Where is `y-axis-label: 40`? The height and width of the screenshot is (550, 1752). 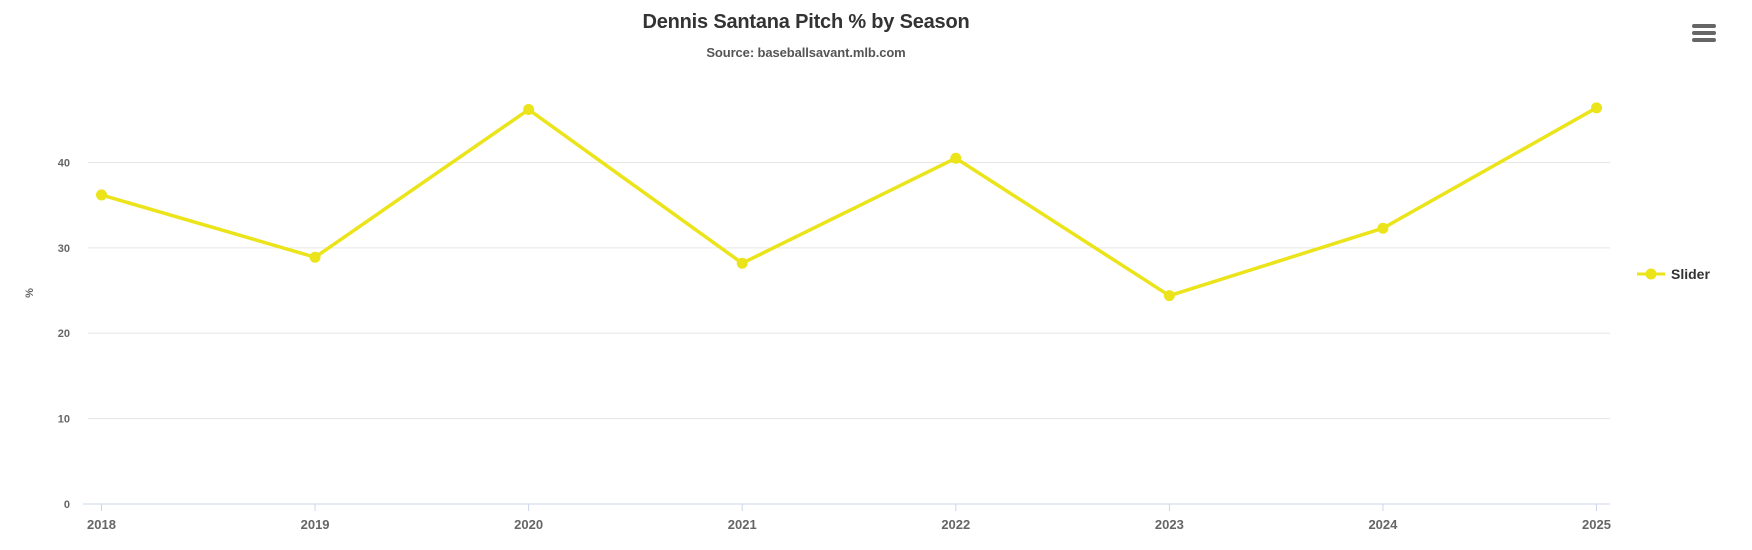
y-axis-label: 40 is located at coordinates (64, 163).